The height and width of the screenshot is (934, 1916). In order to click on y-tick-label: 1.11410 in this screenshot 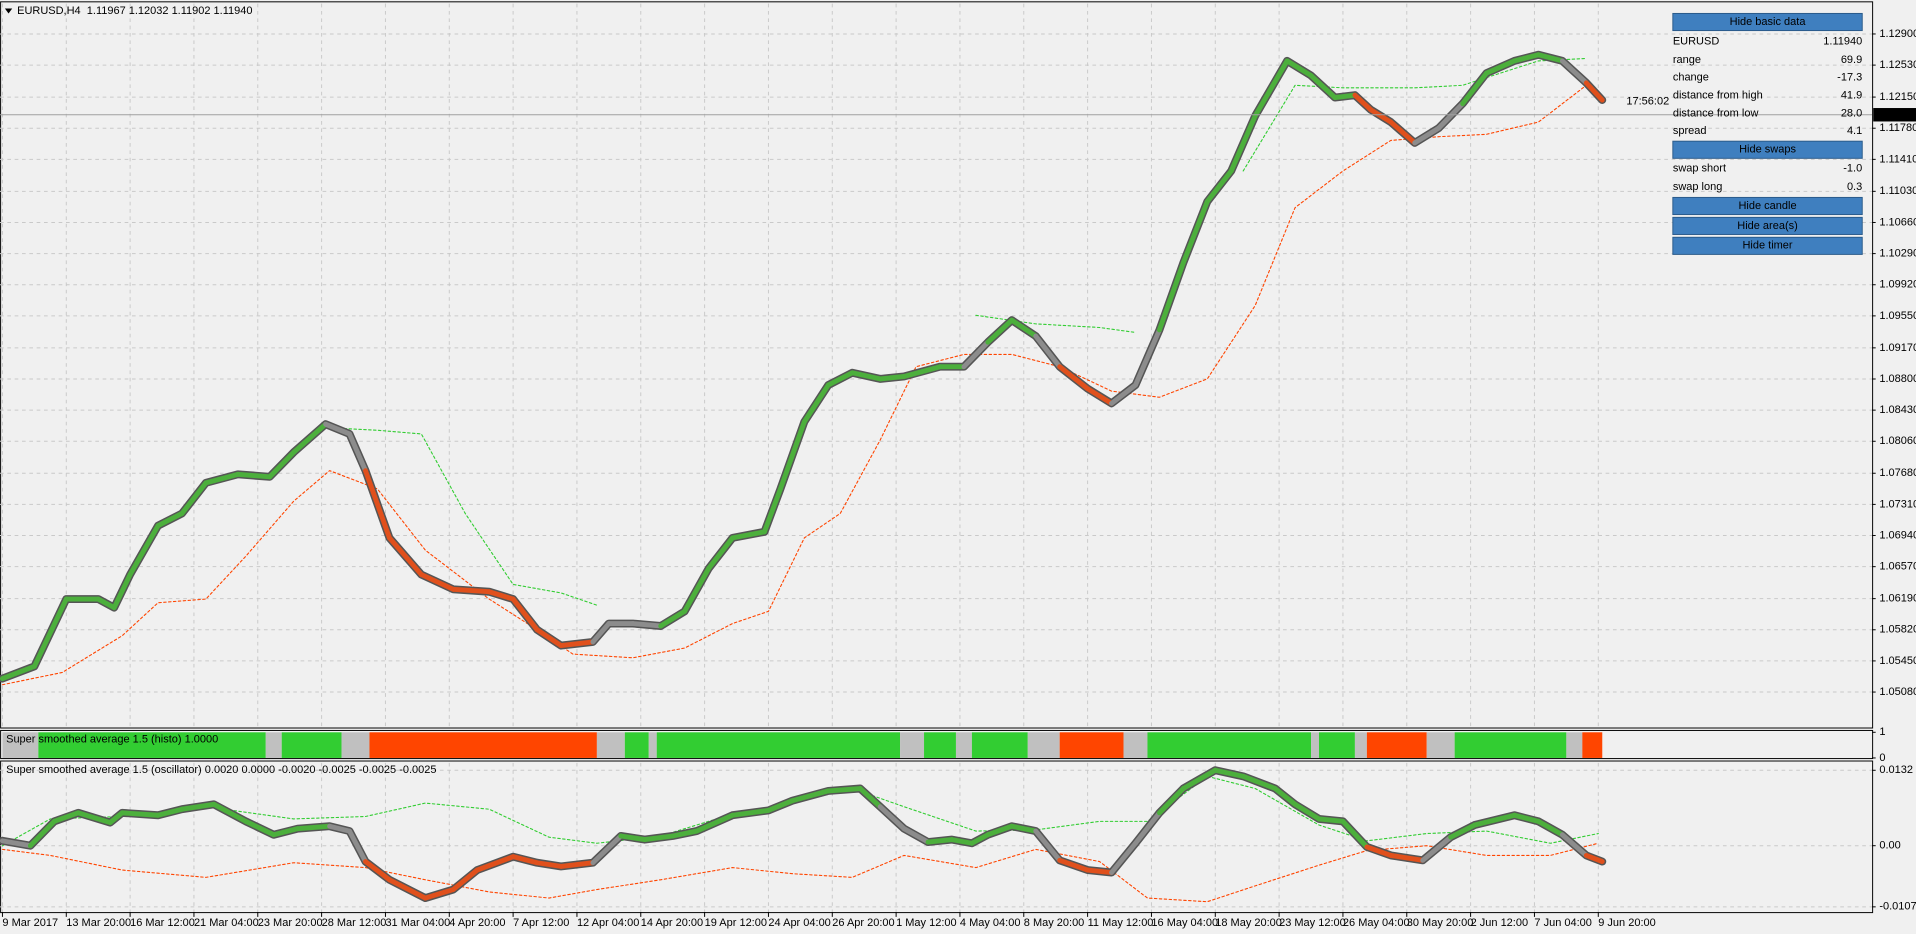, I will do `click(1897, 159)`.